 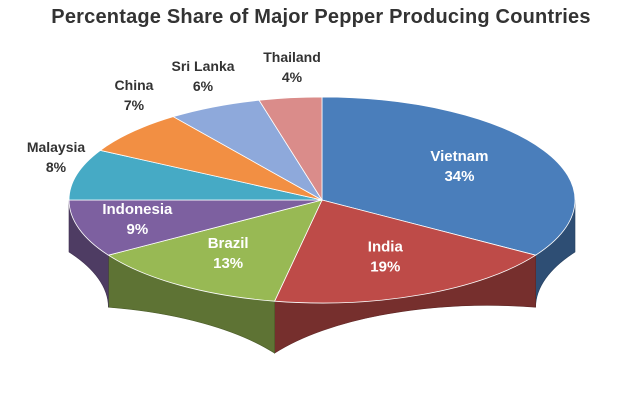 I want to click on value-sri-lanka: 6%, so click(x=203, y=86).